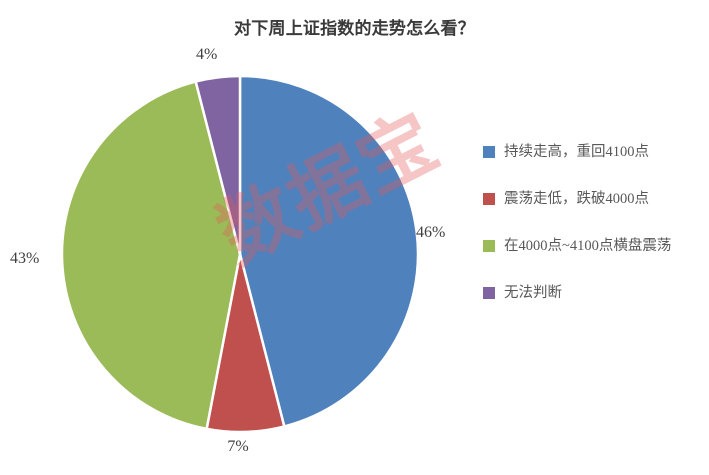 Image resolution: width=709 pixels, height=475 pixels. I want to click on data-label-series-2: 7%, so click(238, 446).